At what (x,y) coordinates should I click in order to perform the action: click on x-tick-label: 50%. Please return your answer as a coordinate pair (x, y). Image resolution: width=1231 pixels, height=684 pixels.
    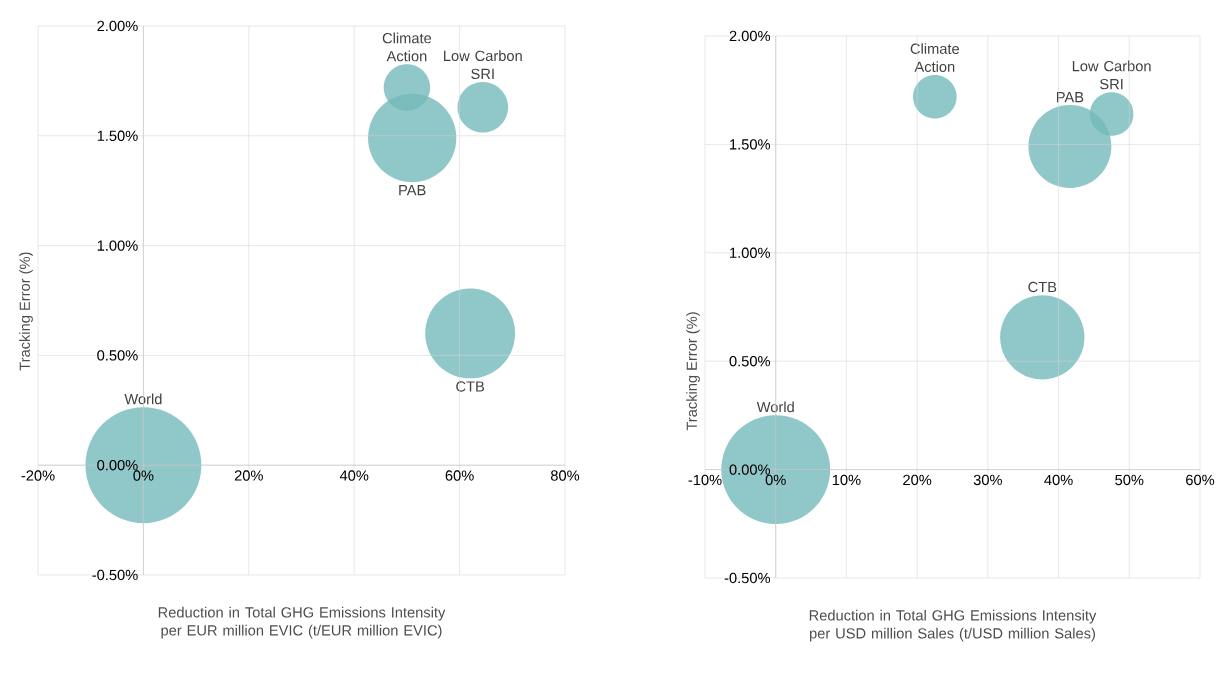
    Looking at the image, I should click on (1129, 480).